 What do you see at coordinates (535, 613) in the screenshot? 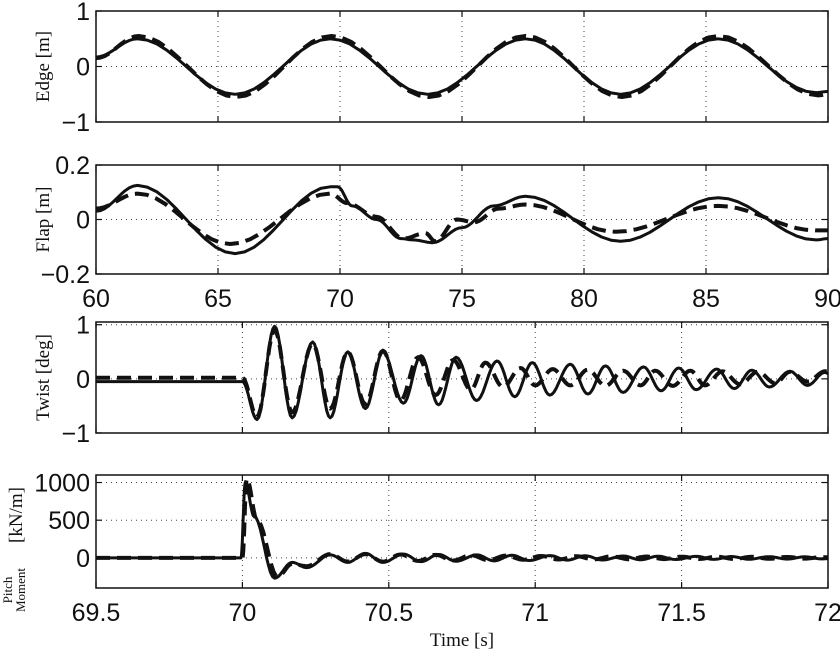
I see `x-tick-label: 71` at bounding box center [535, 613].